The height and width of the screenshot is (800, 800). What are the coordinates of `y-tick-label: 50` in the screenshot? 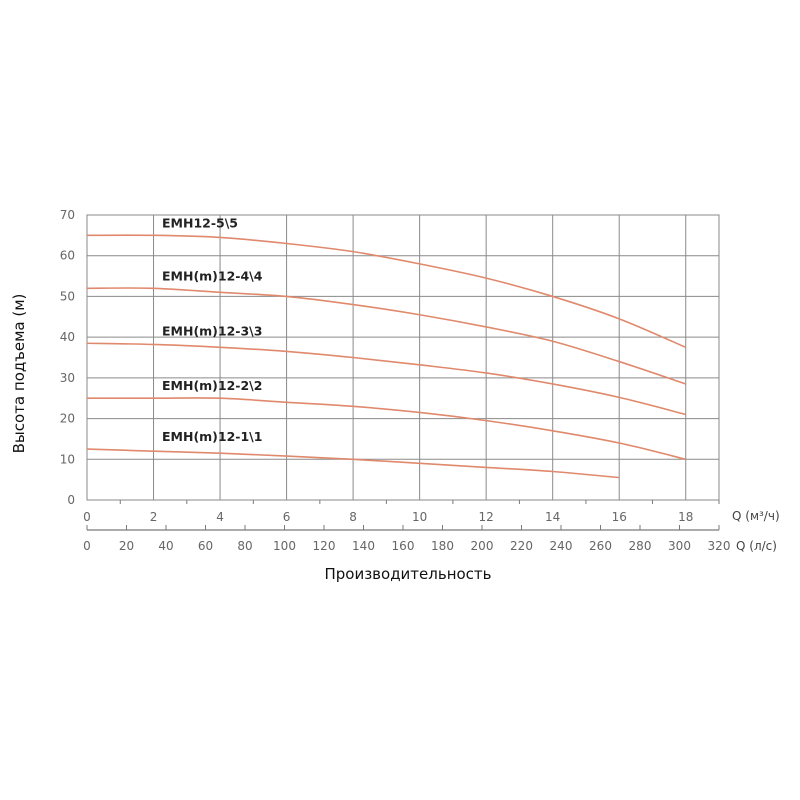 It's located at (67, 296).